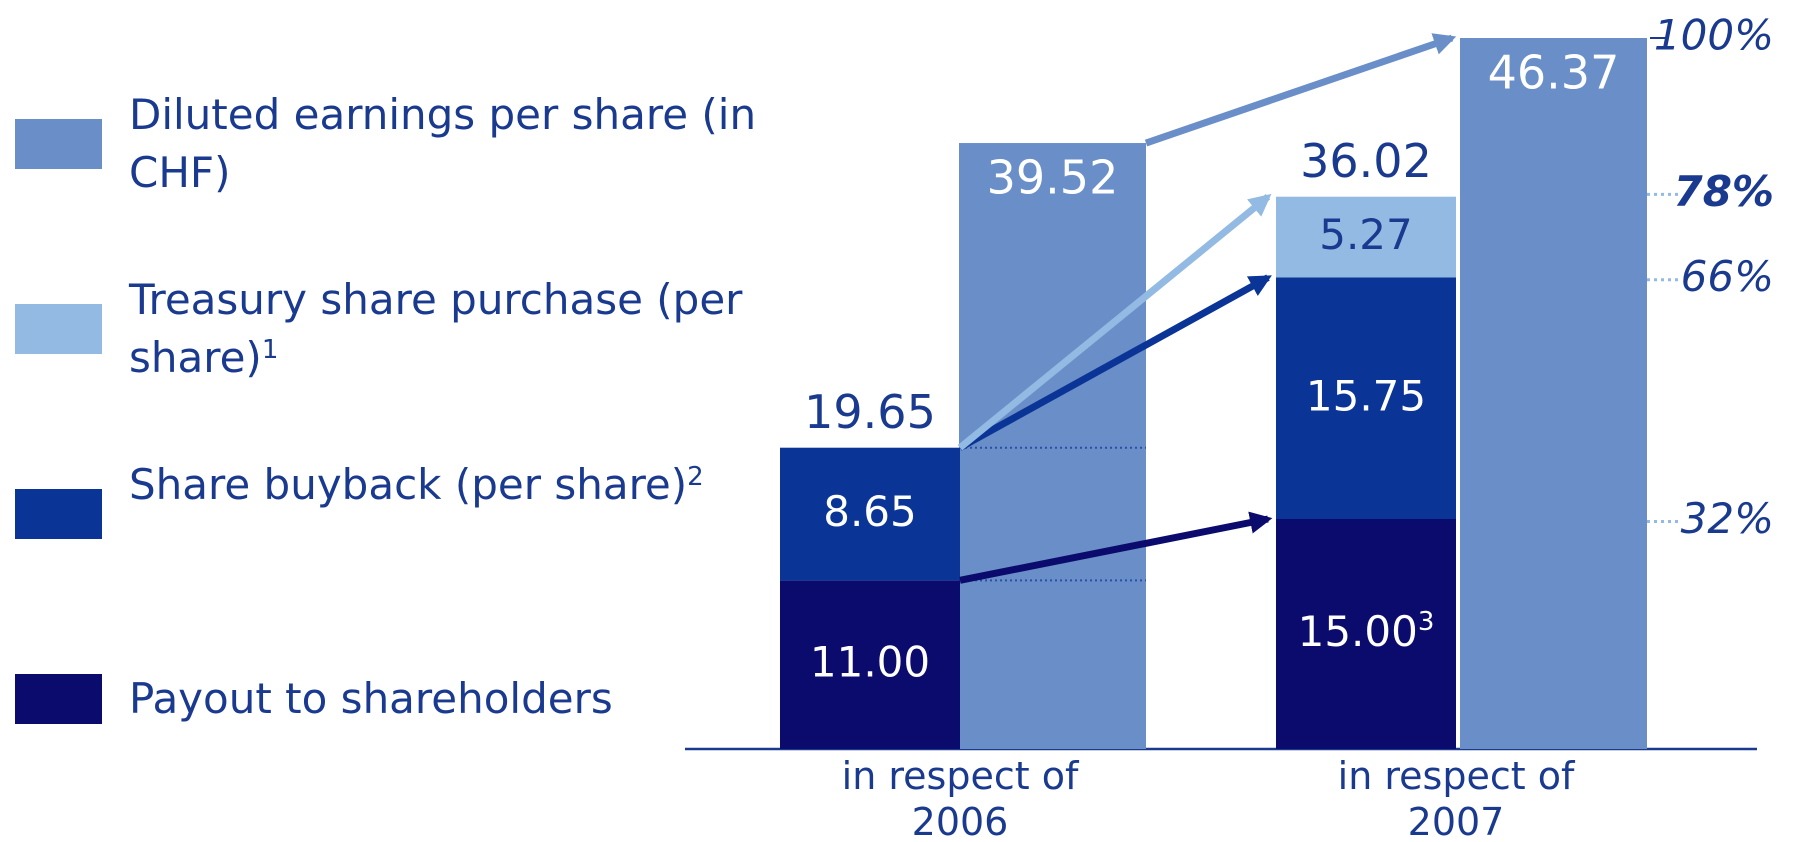 This screenshot has height=842, width=1812. What do you see at coordinates (443, 143) in the screenshot?
I see `legend-text: Diluted earnings per share (in CHF)` at bounding box center [443, 143].